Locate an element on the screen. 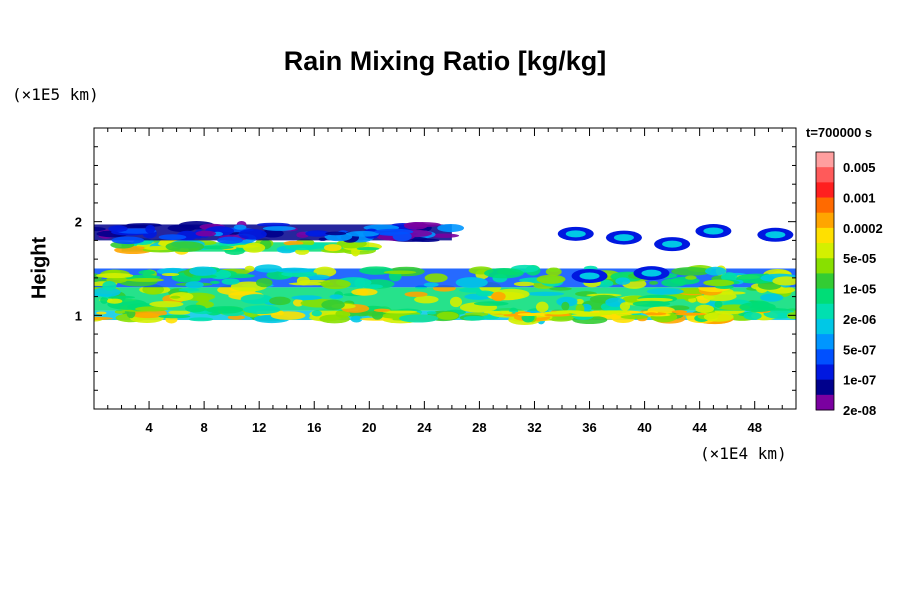 The height and width of the screenshot is (600, 900). x-tick-label: 4 is located at coordinates (149, 427).